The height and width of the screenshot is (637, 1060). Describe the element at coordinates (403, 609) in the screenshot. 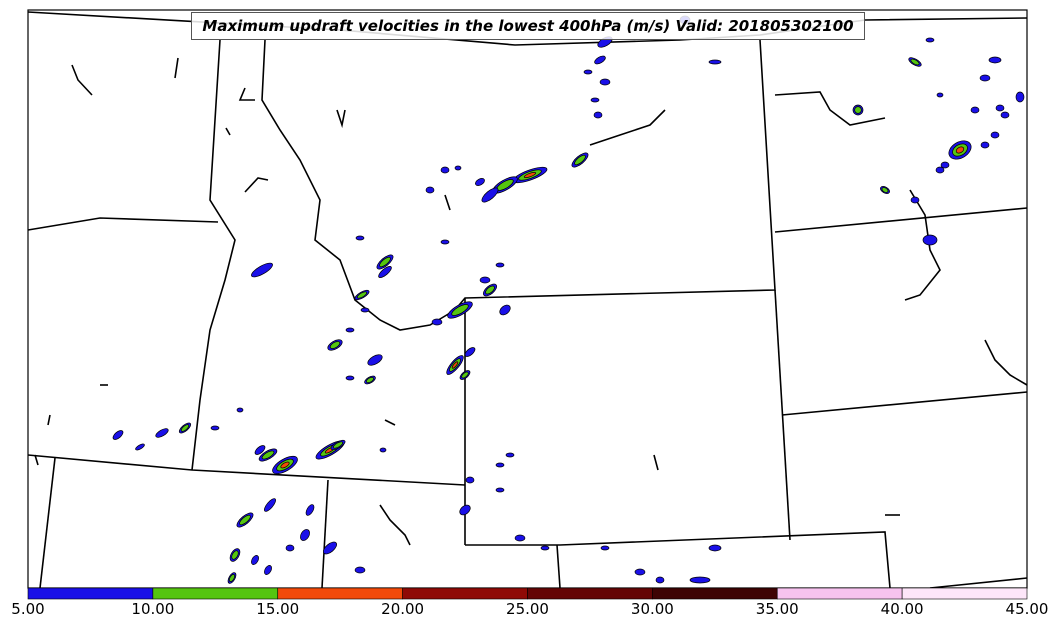

I see `colorbar-tick-label: 20.00` at that location.